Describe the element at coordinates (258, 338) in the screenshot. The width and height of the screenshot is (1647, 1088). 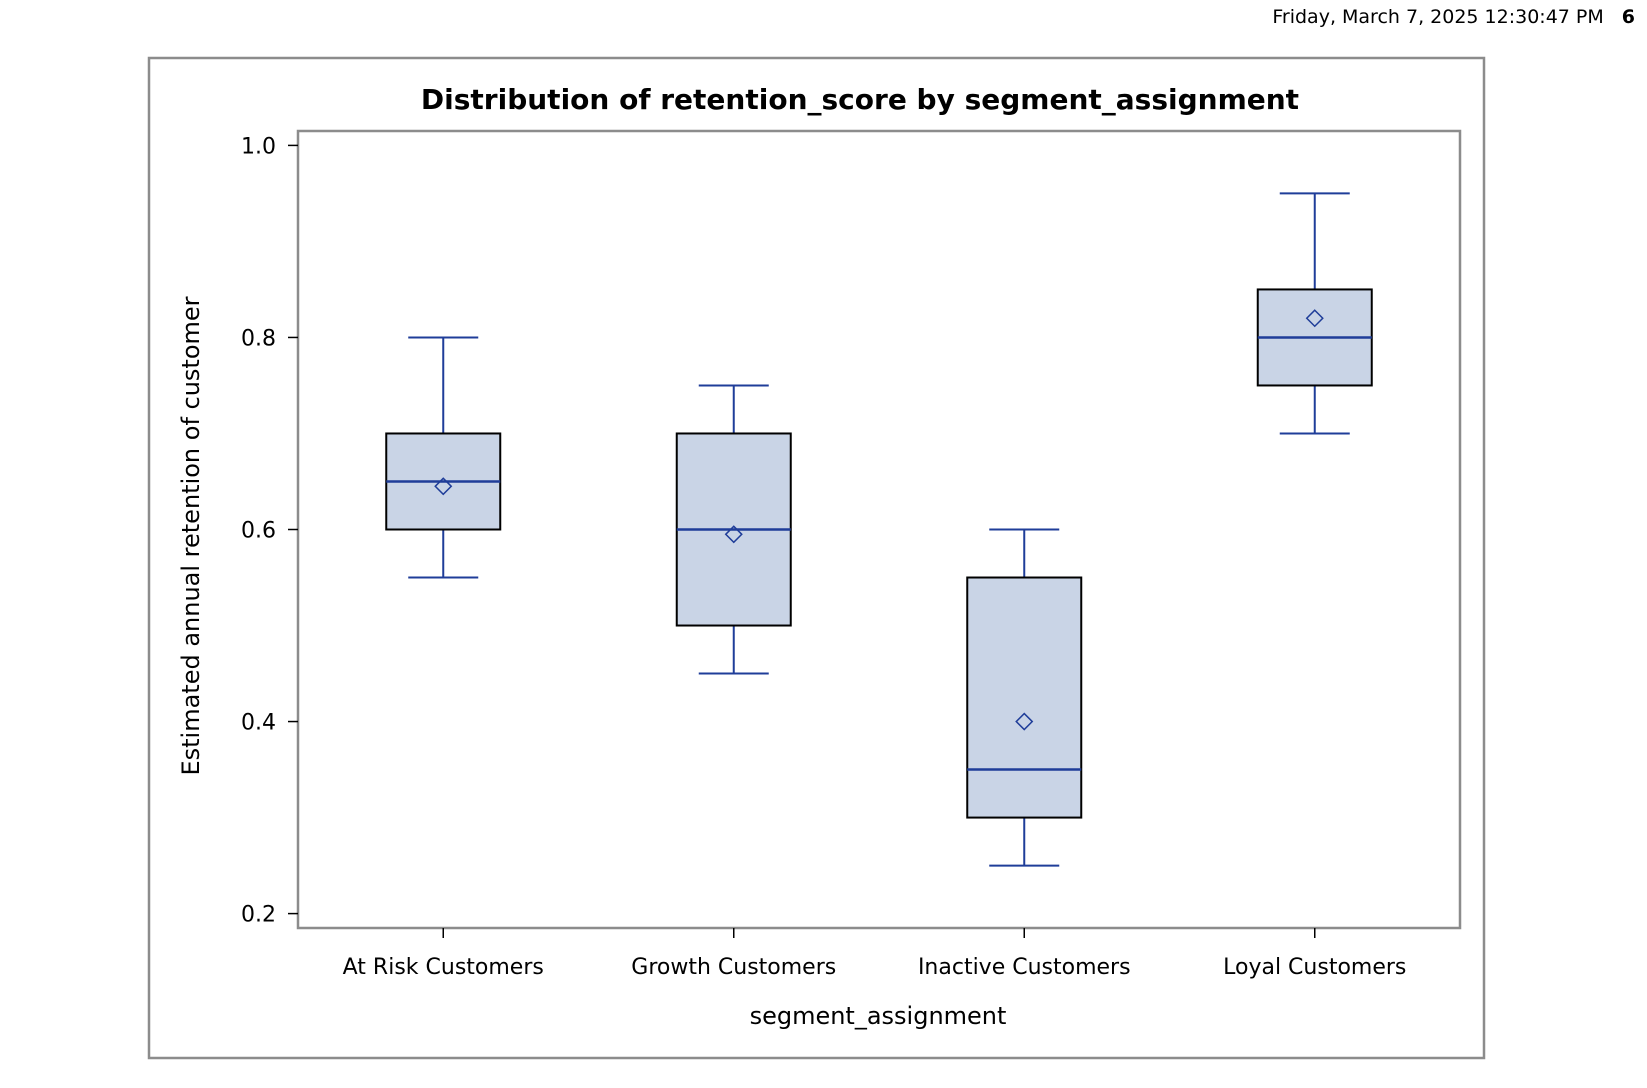
I see `y-tick-label: 0.8` at that location.